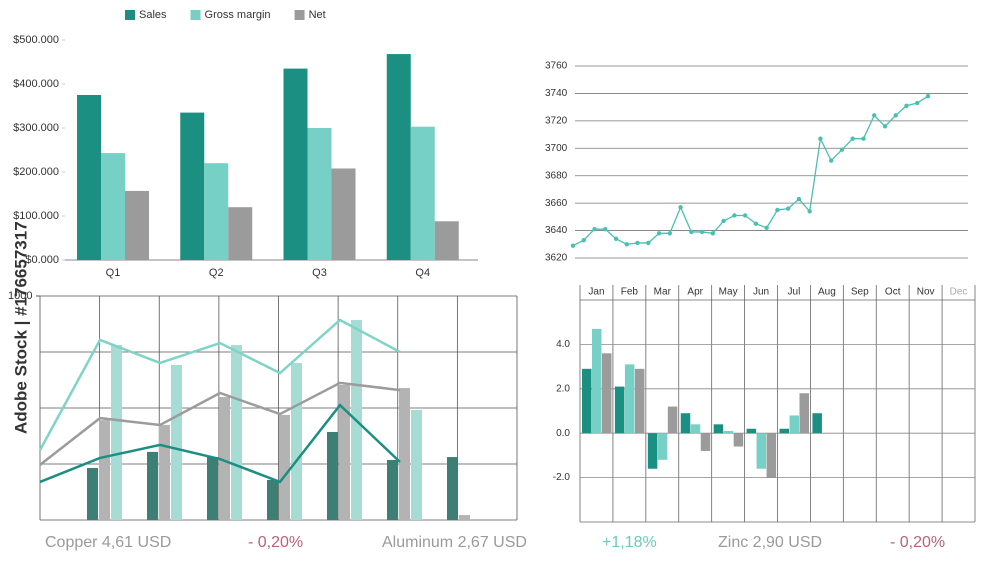 The image size is (1000, 562). I want to click on x-tick-label: Apr, so click(695, 292).